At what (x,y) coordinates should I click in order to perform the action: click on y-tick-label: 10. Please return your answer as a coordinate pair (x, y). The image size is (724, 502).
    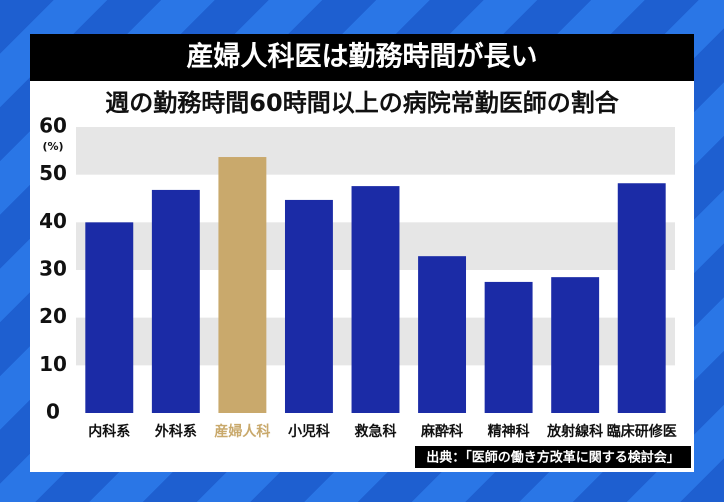
    Looking at the image, I should click on (53, 364).